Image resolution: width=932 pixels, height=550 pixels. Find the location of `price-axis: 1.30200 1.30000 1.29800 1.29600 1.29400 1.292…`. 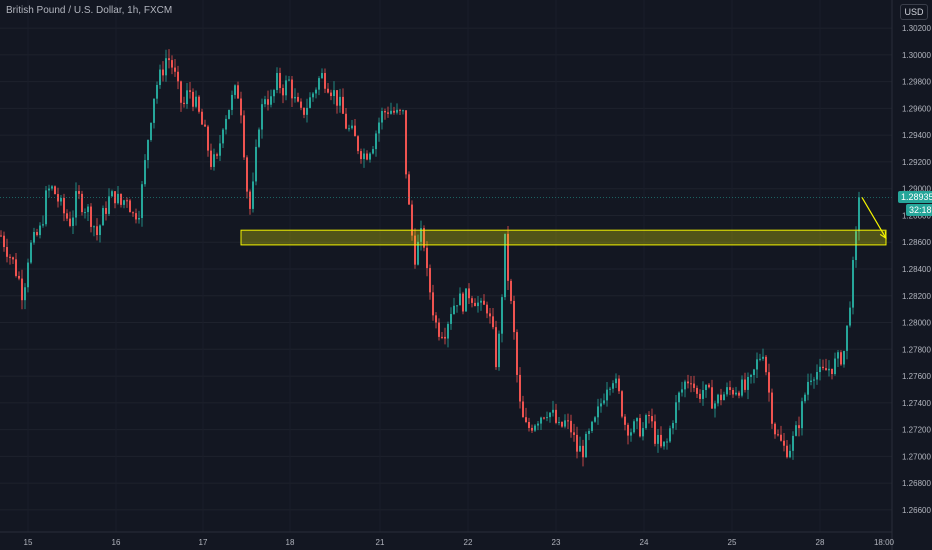

price-axis: 1.30200 1.30000 1.29800 1.29600 1.29400 1.292… is located at coordinates (916, 269).